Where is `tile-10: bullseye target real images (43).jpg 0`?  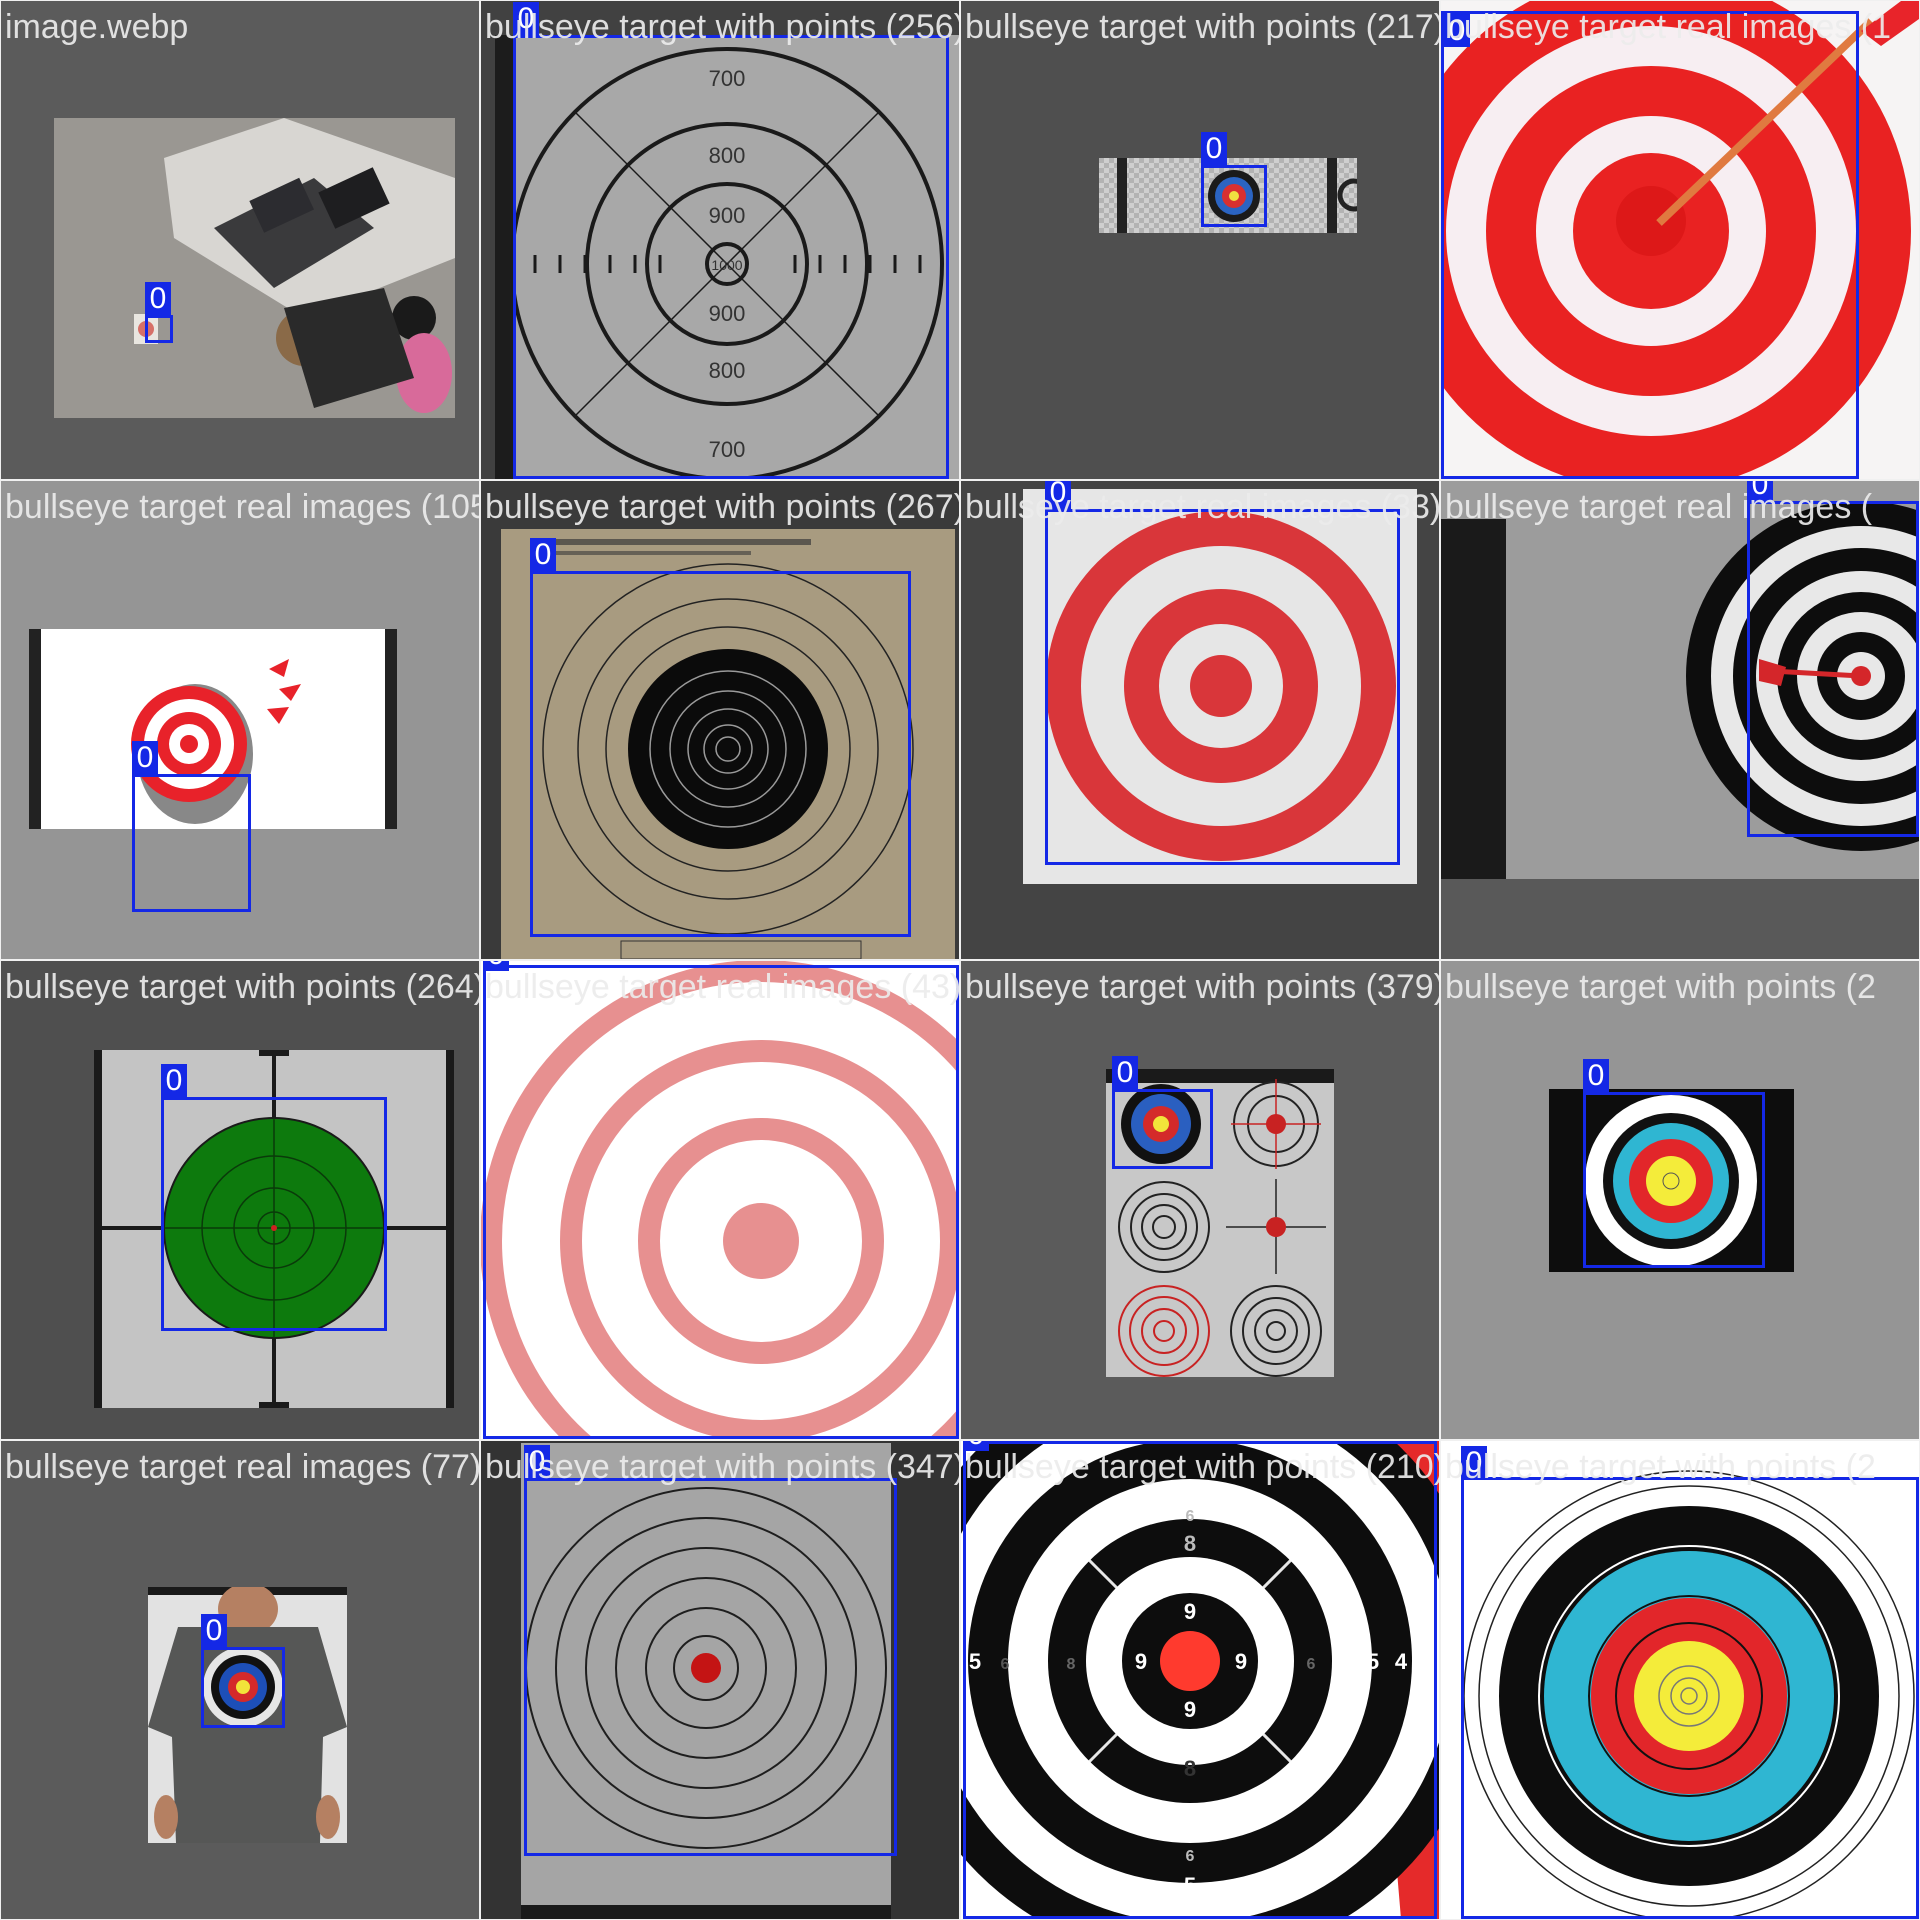 tile-10: bullseye target real images (43).jpg 0 is located at coordinates (720, 1200).